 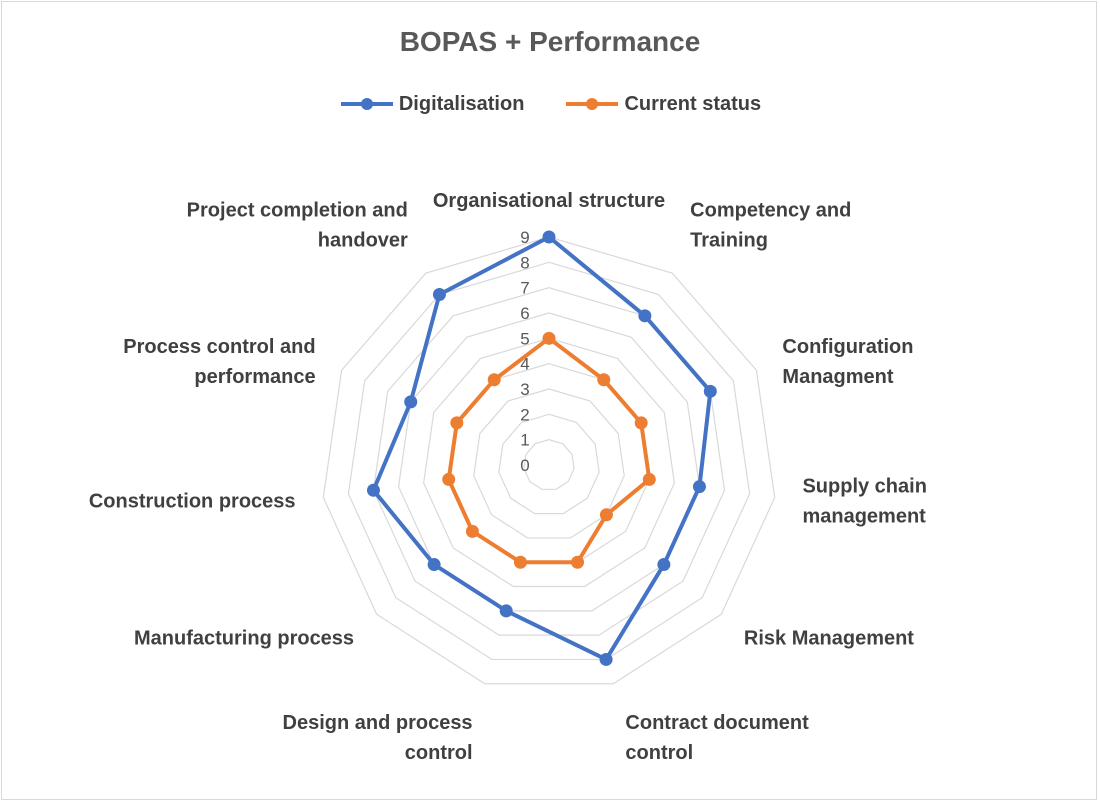 What do you see at coordinates (219, 347) in the screenshot?
I see `category-label-line: Process control and` at bounding box center [219, 347].